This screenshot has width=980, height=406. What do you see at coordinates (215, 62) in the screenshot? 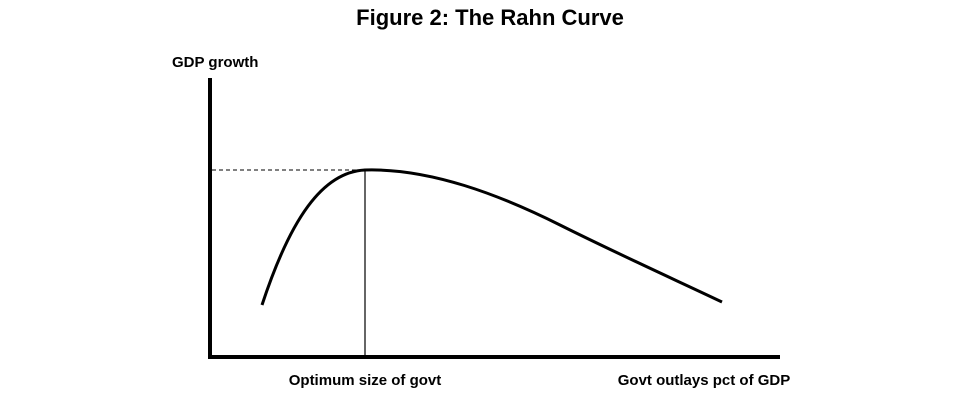
I see `y-axis-label: GDP growth` at bounding box center [215, 62].